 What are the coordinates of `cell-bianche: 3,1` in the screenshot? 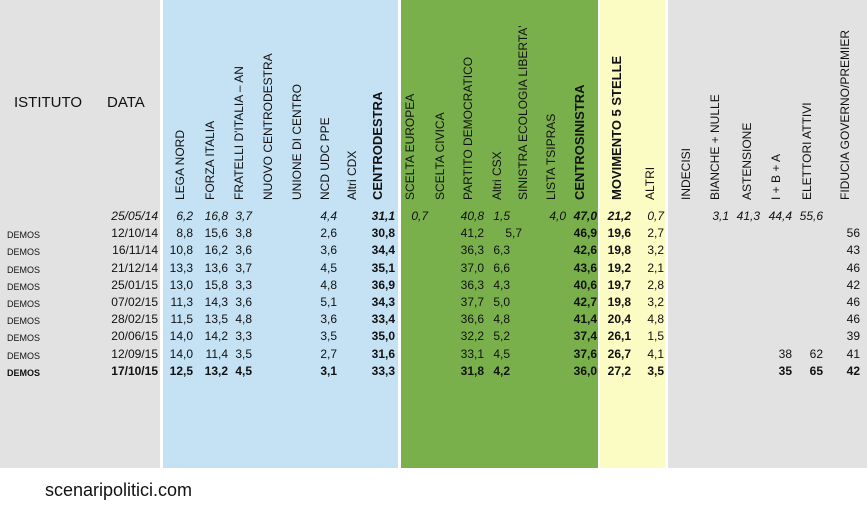 It's located at (720, 216).